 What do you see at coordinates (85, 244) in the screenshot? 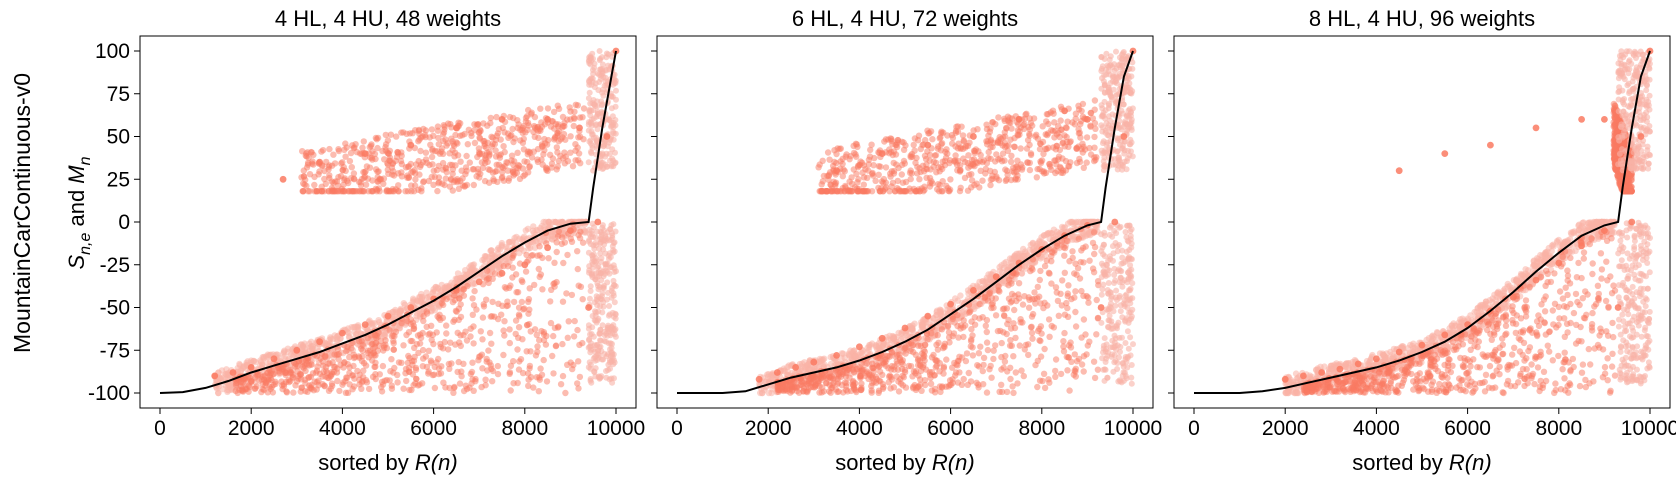
I see `y-label-s-sub: n,e` at bounding box center [85, 244].